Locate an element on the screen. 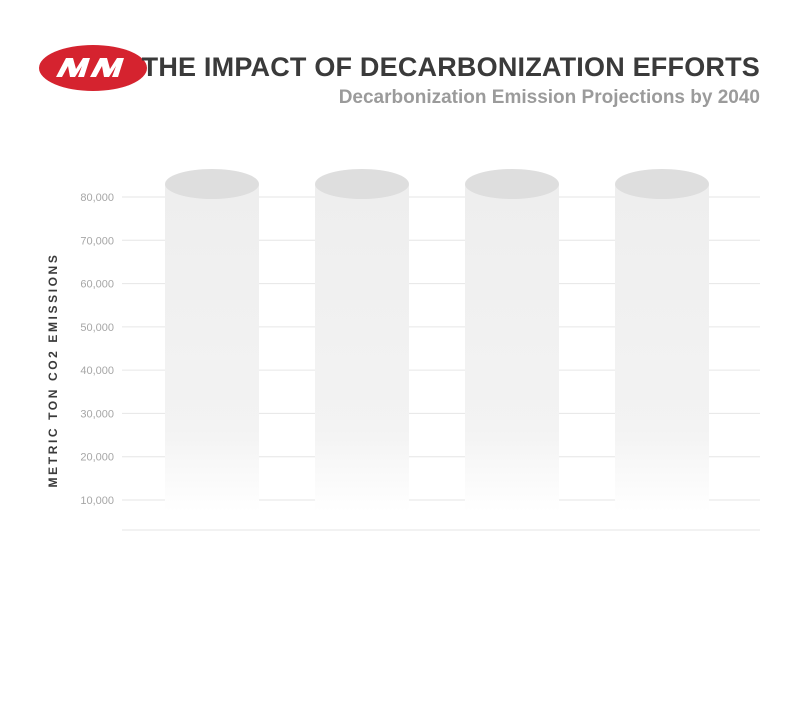 Image resolution: width=800 pixels, height=703 pixels. y-tick-label: 10,000 is located at coordinates (97, 501).